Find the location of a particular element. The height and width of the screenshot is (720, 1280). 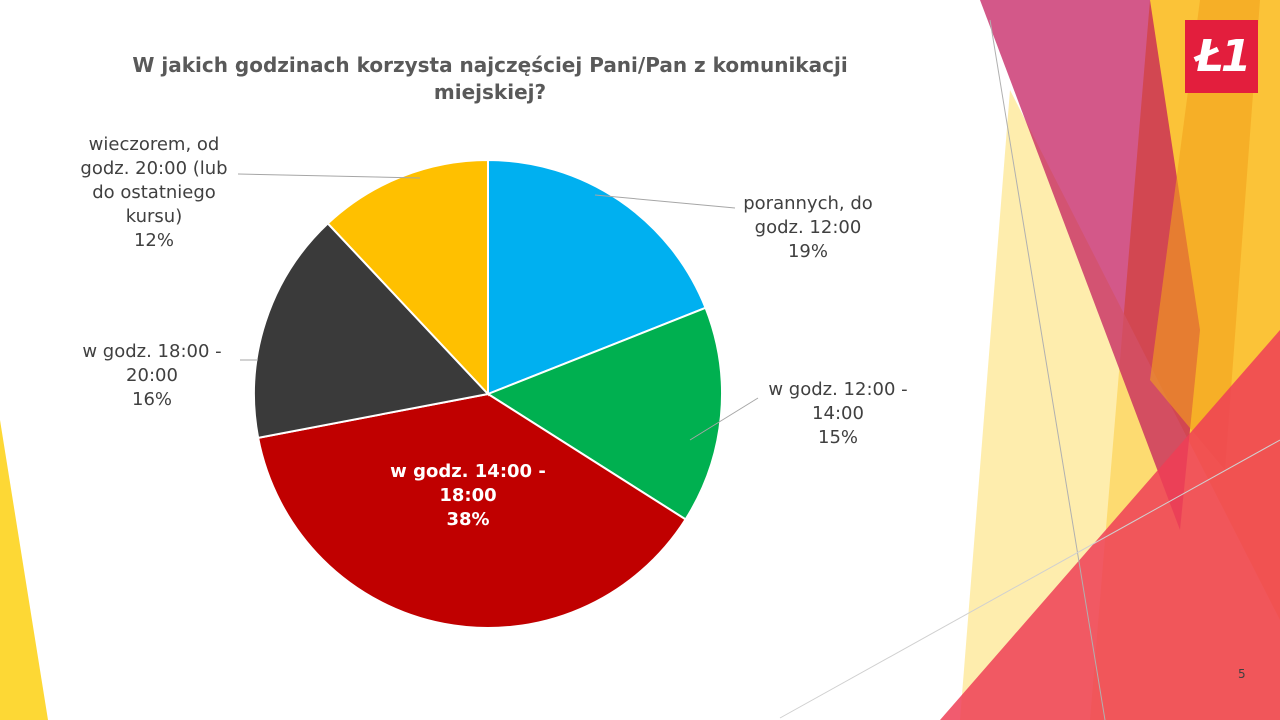

deco-right-magenta is located at coordinates (1090, 265).